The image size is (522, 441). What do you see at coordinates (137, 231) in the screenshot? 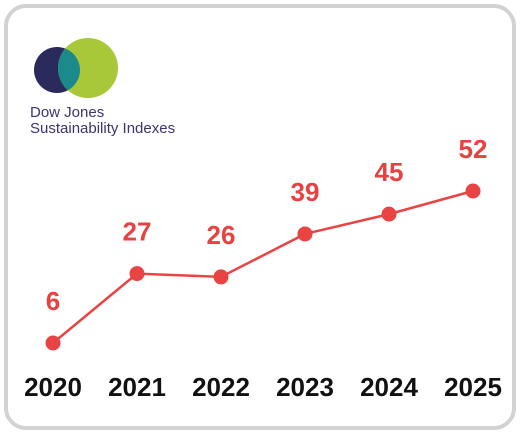
I see `value-label: 27` at bounding box center [137, 231].